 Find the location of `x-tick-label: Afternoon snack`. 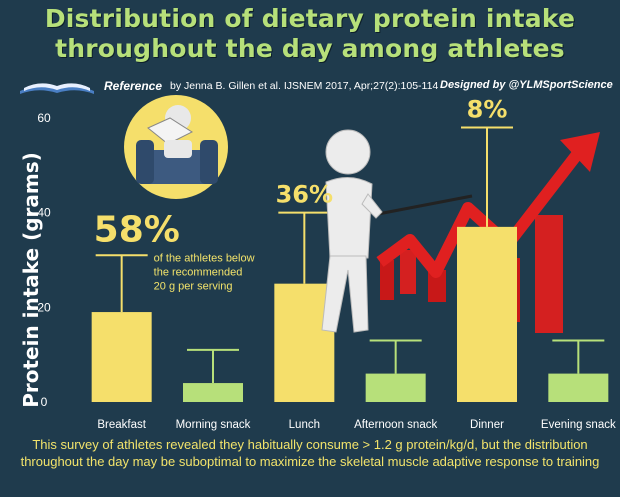

x-tick-label: Afternoon snack is located at coordinates (395, 425).